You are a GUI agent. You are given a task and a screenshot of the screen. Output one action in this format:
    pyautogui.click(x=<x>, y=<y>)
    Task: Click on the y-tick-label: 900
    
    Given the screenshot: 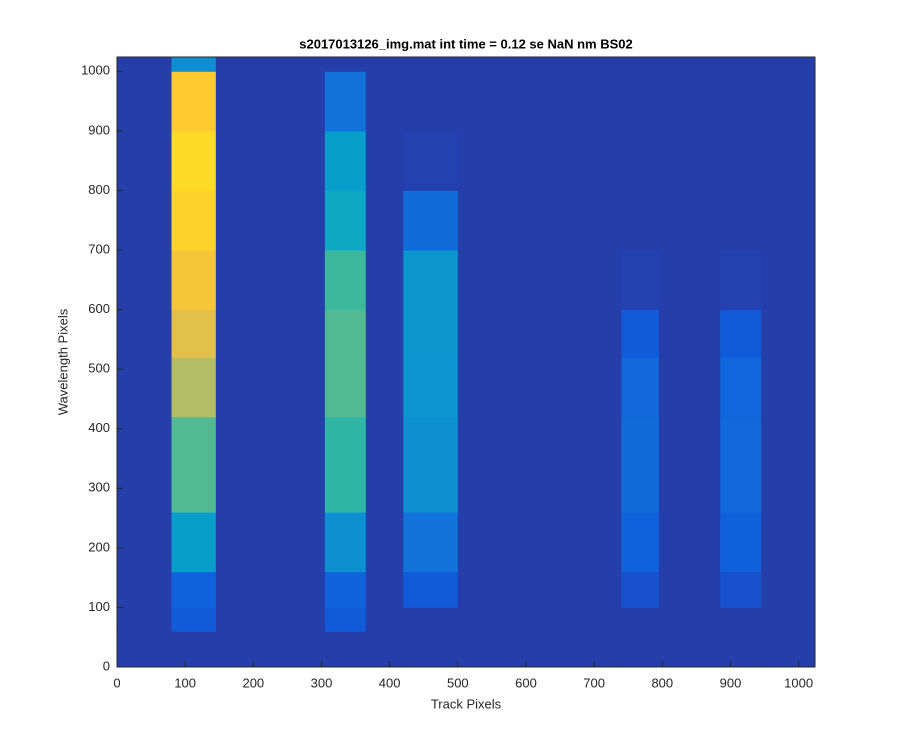 What is the action you would take?
    pyautogui.click(x=99, y=129)
    